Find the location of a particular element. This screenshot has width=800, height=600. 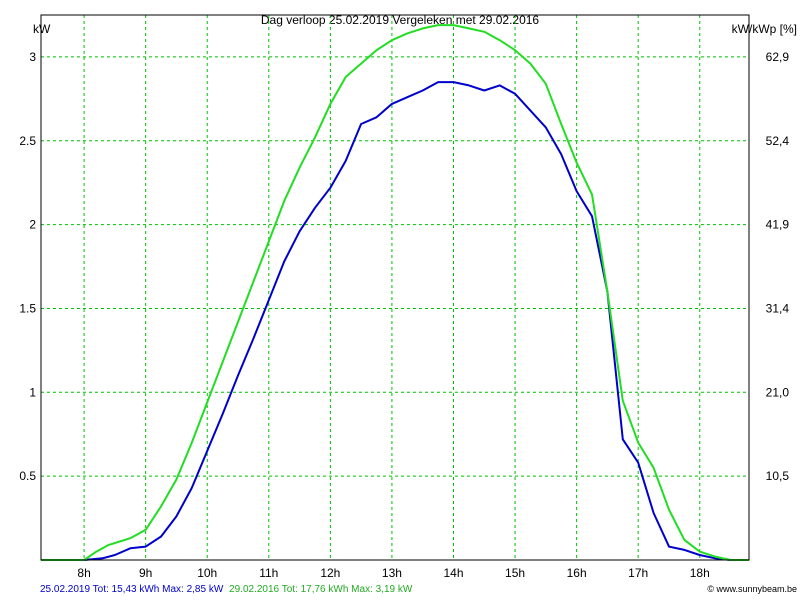

footer-credit: © www.sunnybeam.be is located at coordinates (752, 589).